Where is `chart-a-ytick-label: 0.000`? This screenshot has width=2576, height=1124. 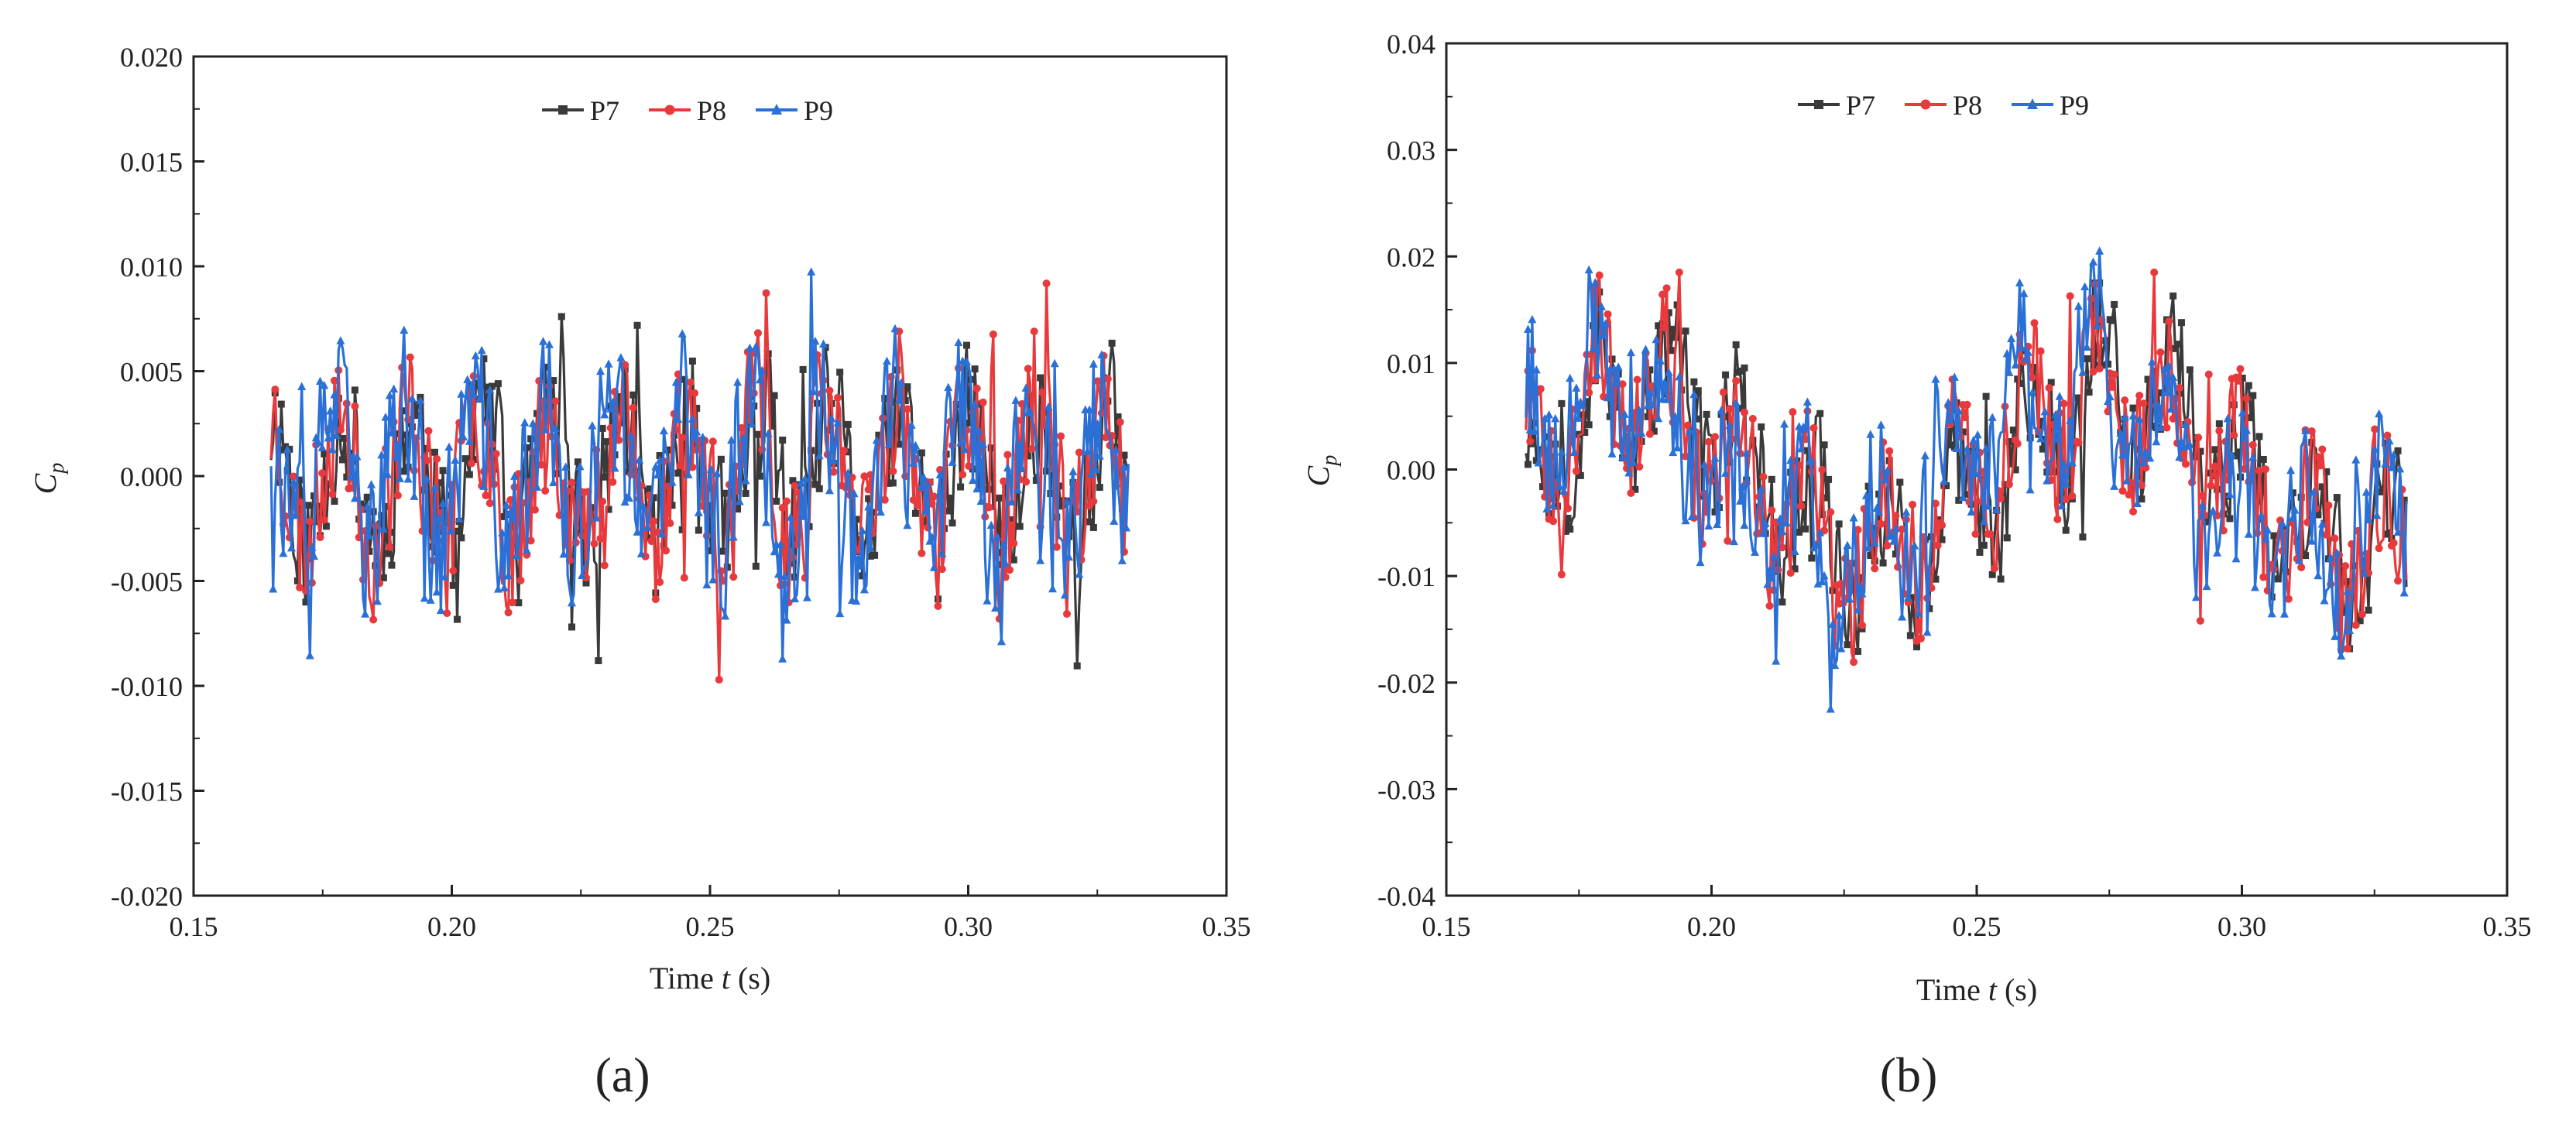 chart-a-ytick-label: 0.000 is located at coordinates (151, 476).